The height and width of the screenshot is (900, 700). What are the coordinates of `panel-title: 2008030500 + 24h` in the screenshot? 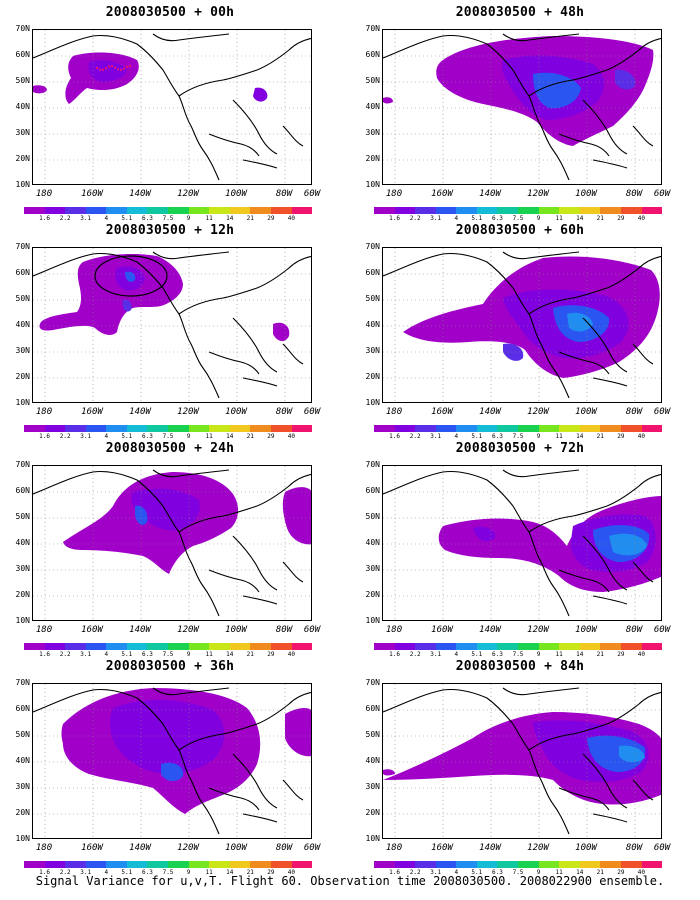 It's located at (170, 448).